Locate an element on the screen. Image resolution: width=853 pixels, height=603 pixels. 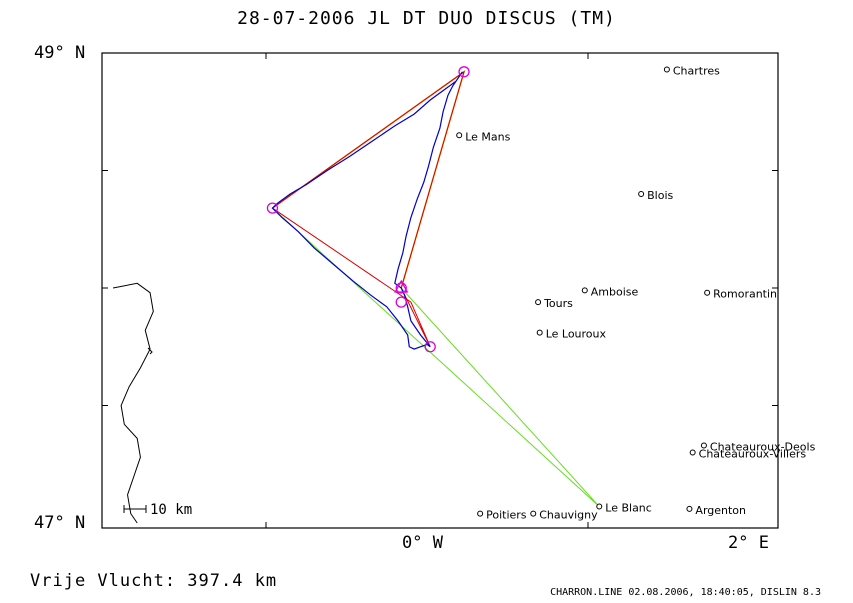
scale-label: 10 km is located at coordinates (171, 510).